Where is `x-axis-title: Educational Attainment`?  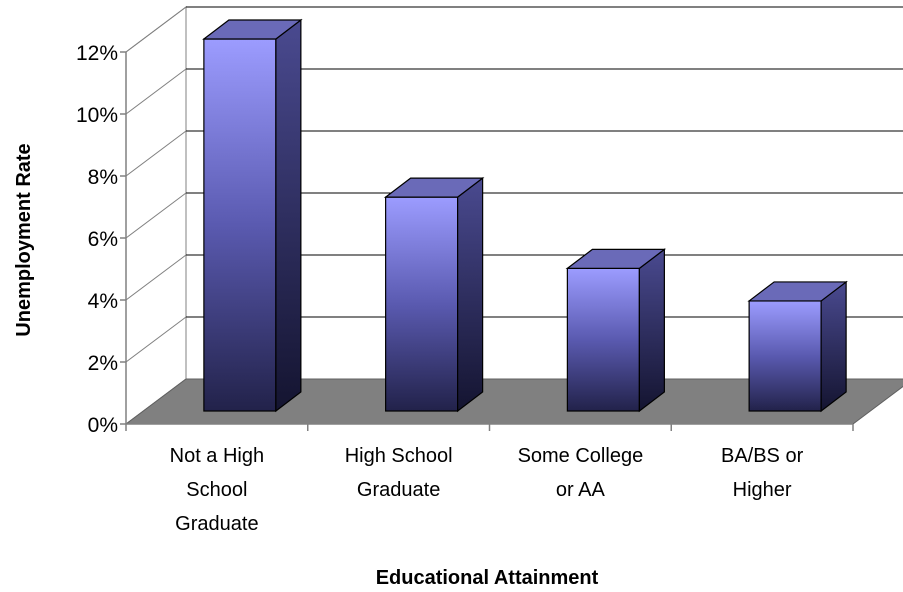 x-axis-title: Educational Attainment is located at coordinates (487, 578).